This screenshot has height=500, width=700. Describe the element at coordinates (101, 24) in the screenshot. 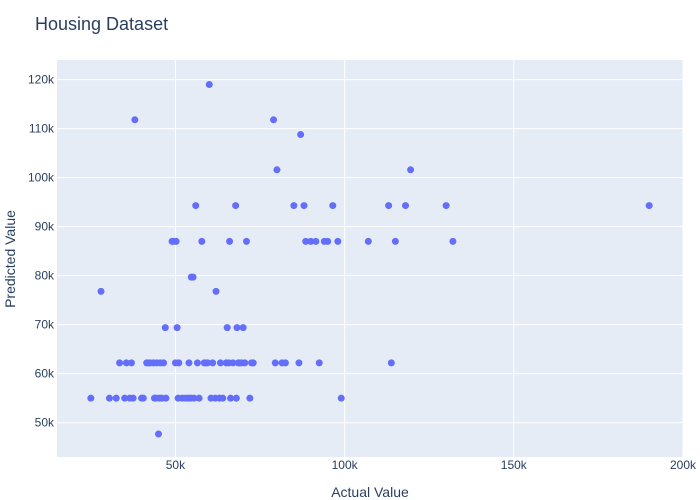

I see `chart-title: Housing Dataset` at that location.